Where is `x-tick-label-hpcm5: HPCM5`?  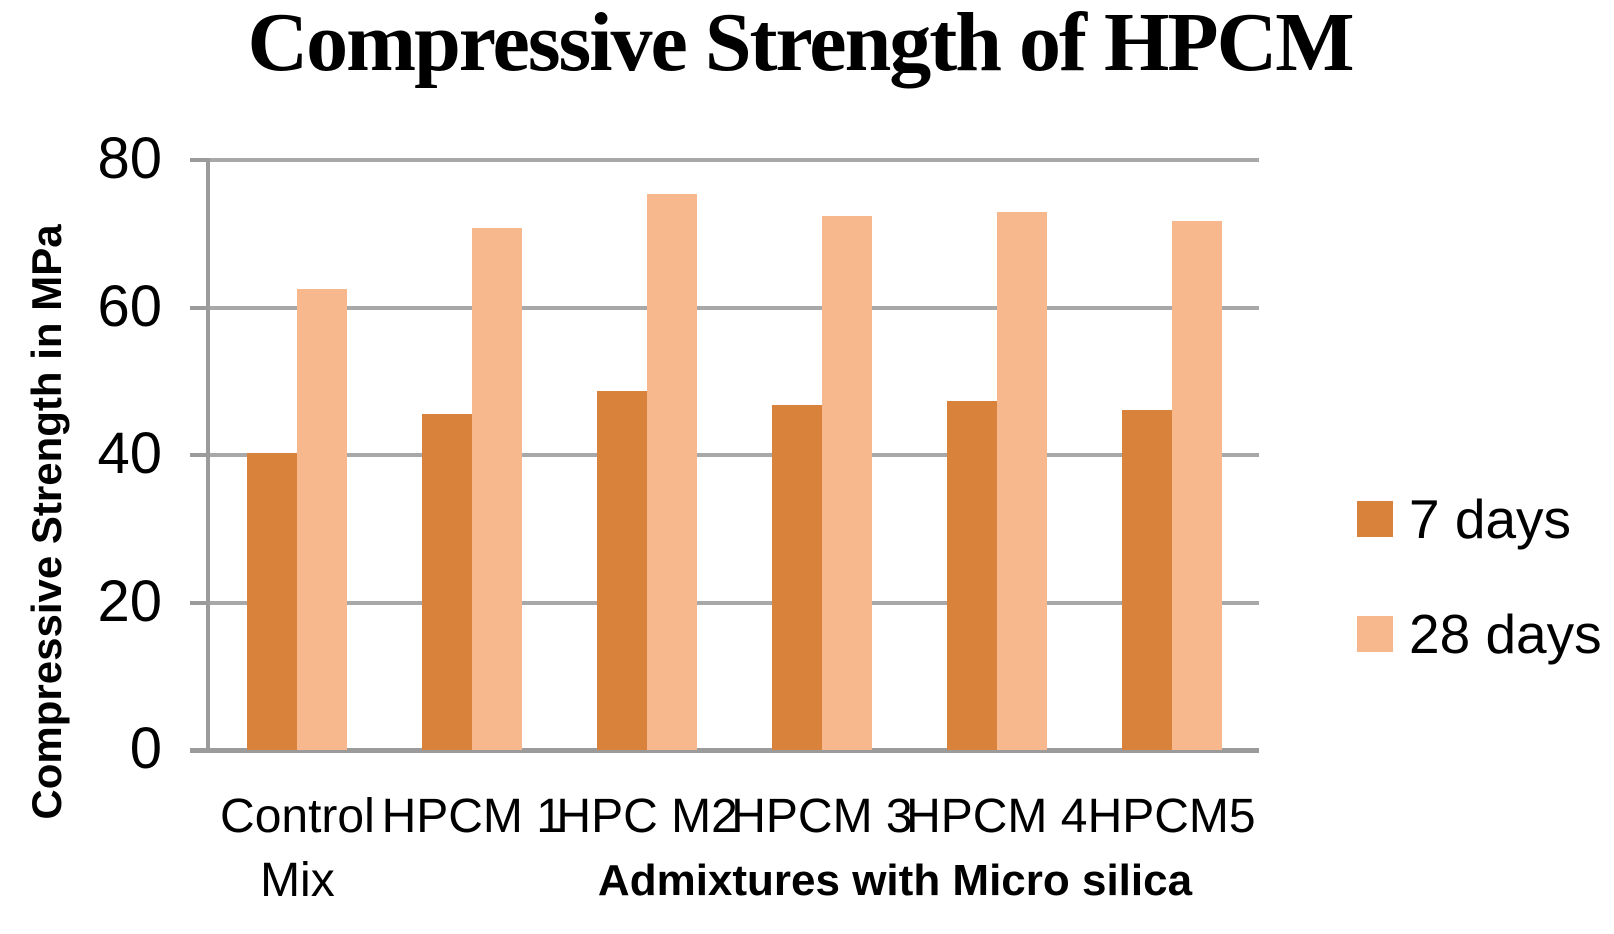
x-tick-label-hpcm5: HPCM5 is located at coordinates (1171, 816).